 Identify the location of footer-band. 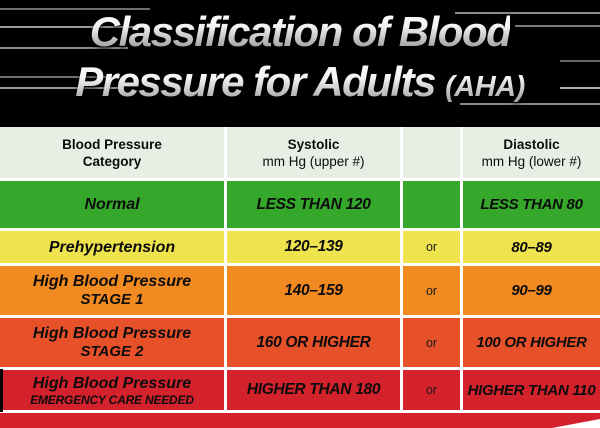
(300, 420).